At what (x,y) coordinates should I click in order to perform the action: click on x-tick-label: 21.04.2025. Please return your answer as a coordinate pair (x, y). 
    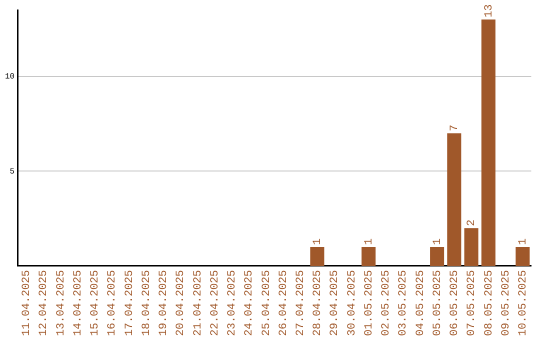
    Looking at the image, I should click on (198, 303).